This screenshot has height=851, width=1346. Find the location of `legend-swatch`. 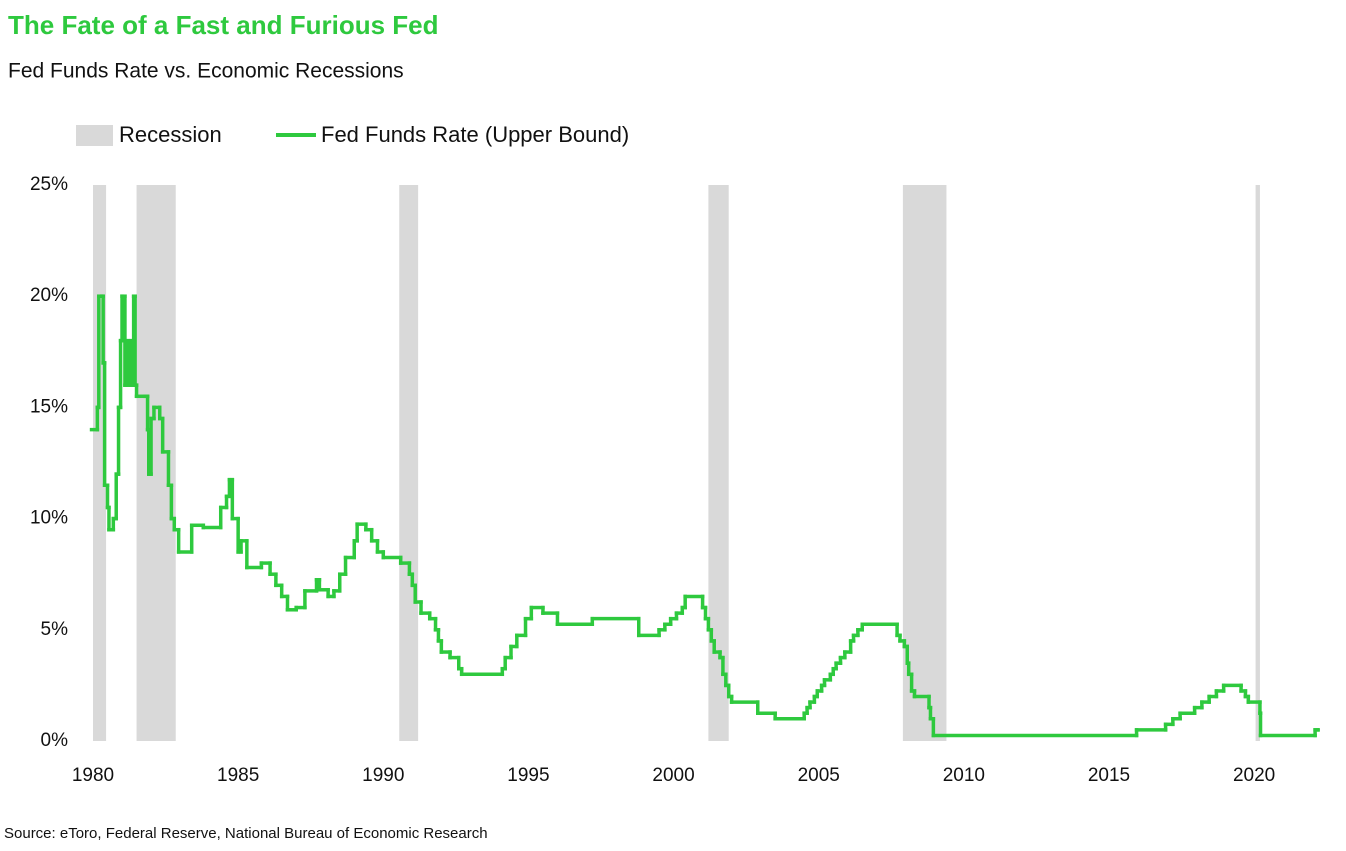

legend-swatch is located at coordinates (94, 135).